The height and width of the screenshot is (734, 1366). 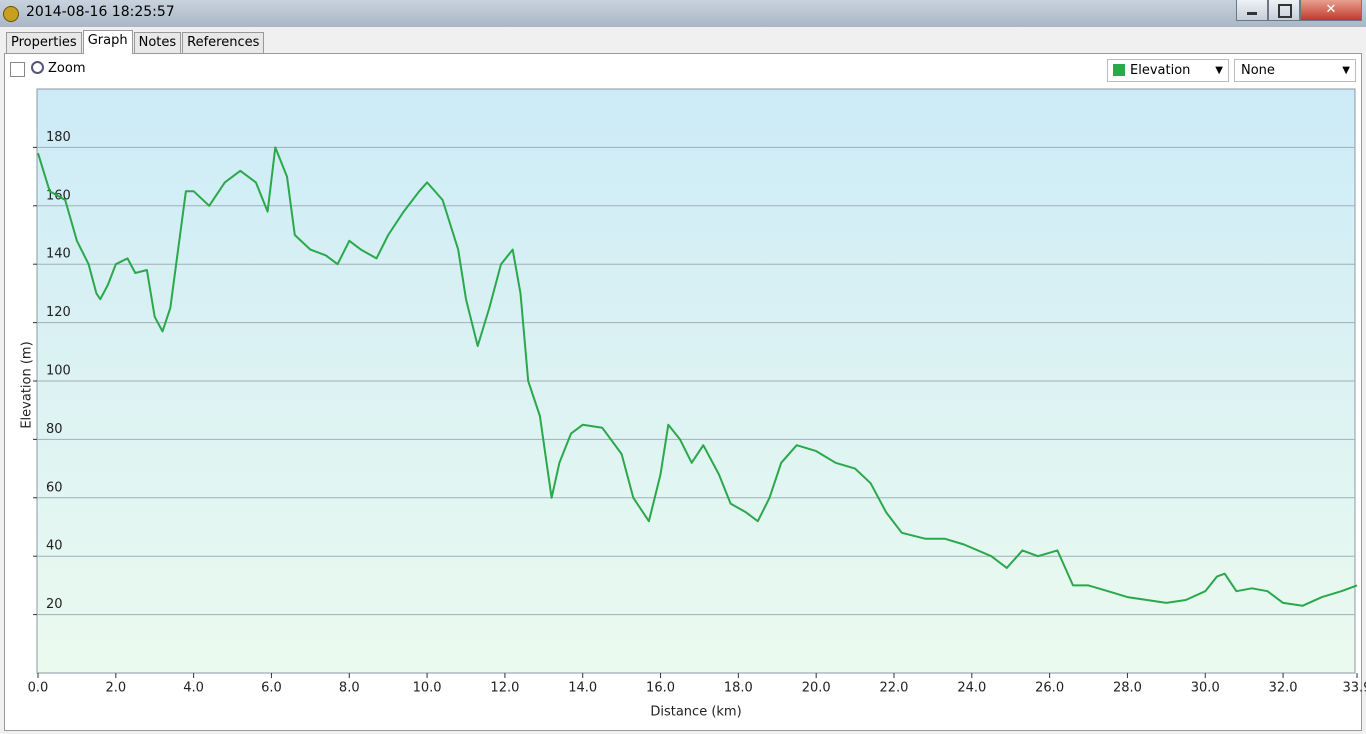 What do you see at coordinates (349, 688) in the screenshot?
I see `x-tick-label: 8.0` at bounding box center [349, 688].